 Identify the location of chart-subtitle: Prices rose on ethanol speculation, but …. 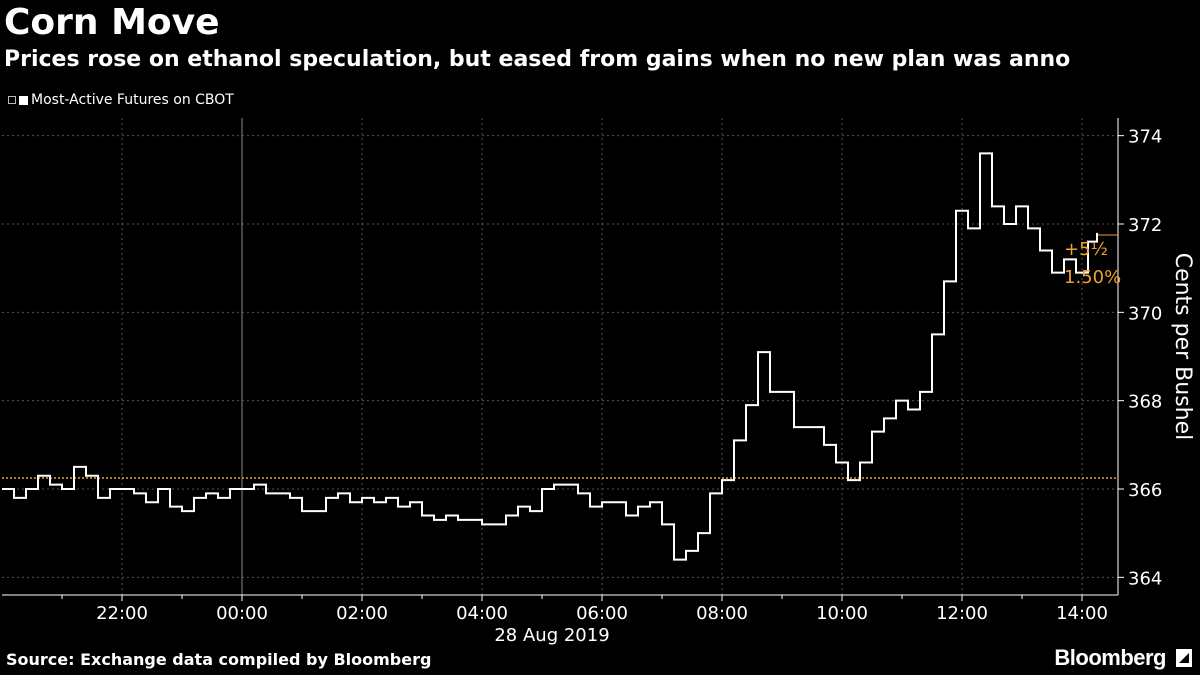
(537, 59).